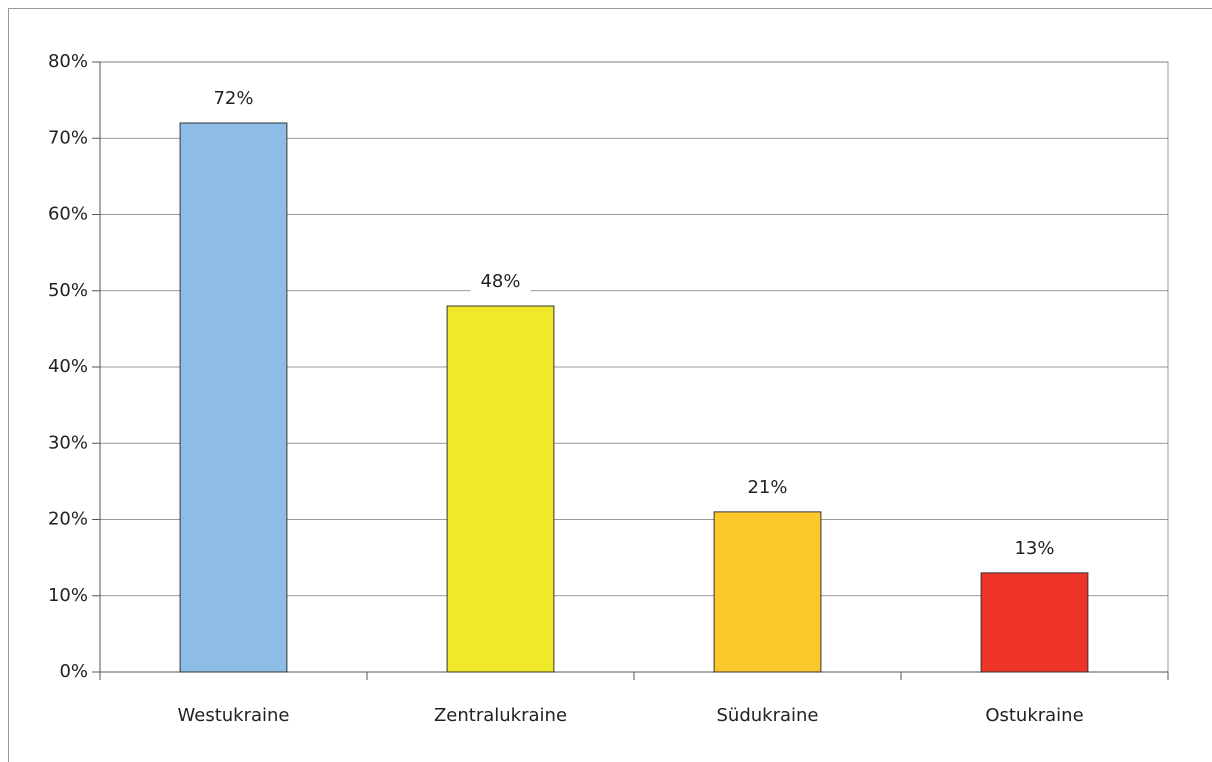  Describe the element at coordinates (73, 671) in the screenshot. I see `y-tick-label: 0%` at that location.